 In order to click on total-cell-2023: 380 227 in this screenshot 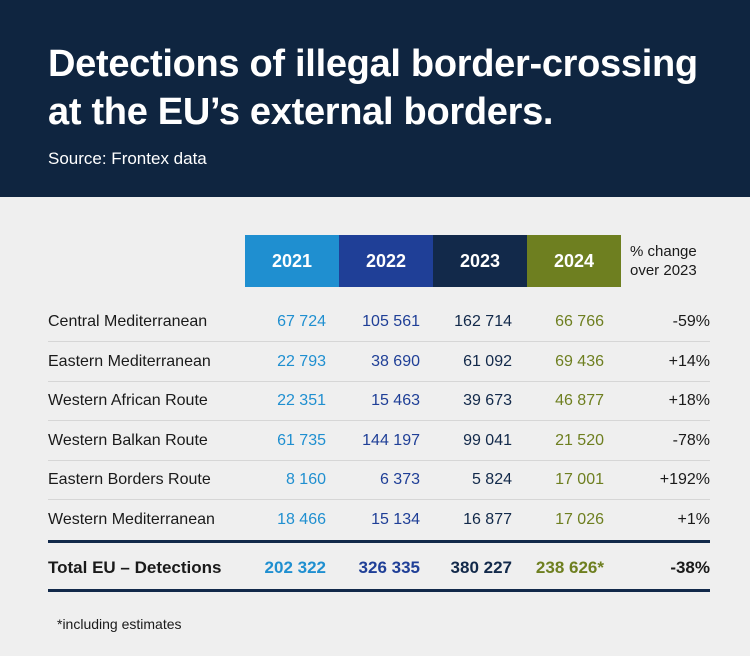, I will do `click(481, 567)`.